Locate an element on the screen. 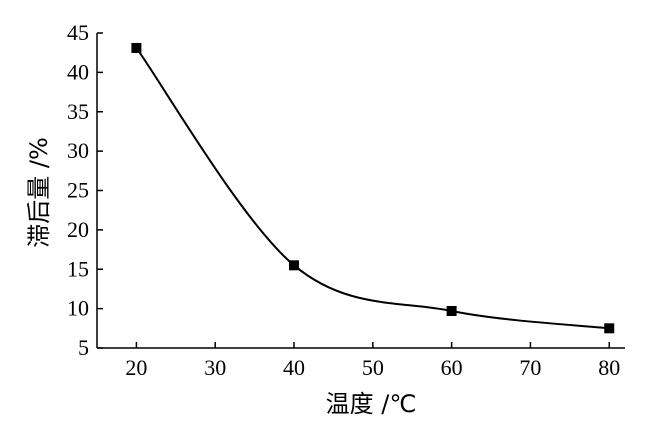 Image resolution: width=656 pixels, height=446 pixels. y-ticks: 5 10 15 20 25 30 35 40 45 is located at coordinates (85, 190).